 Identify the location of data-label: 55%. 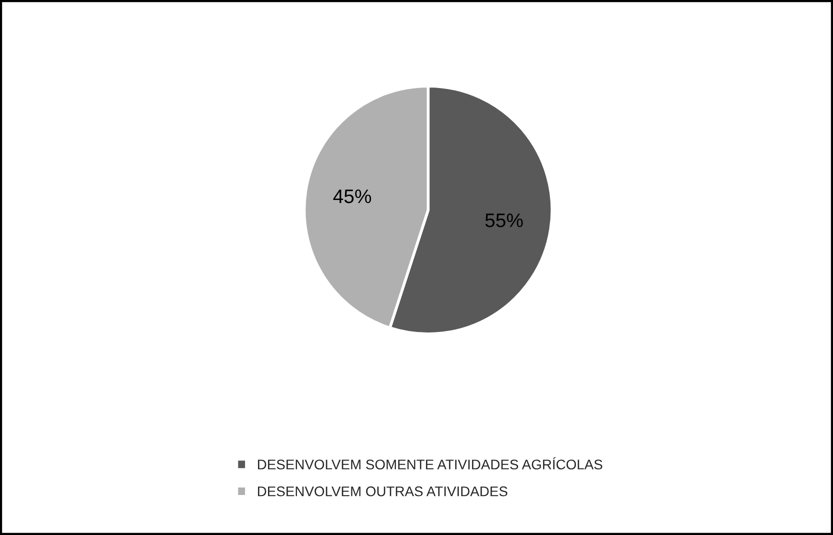
(504, 221).